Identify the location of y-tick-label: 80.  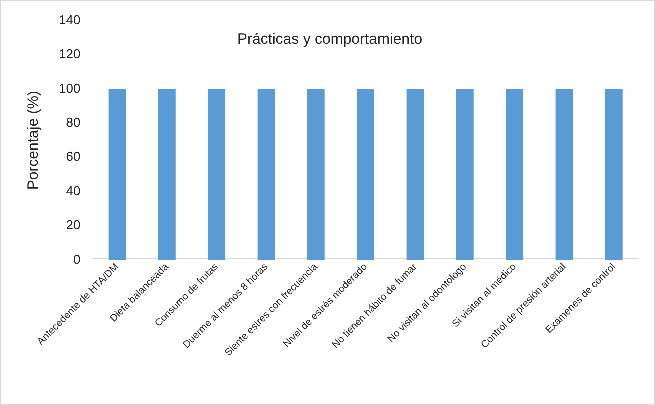
(73, 122).